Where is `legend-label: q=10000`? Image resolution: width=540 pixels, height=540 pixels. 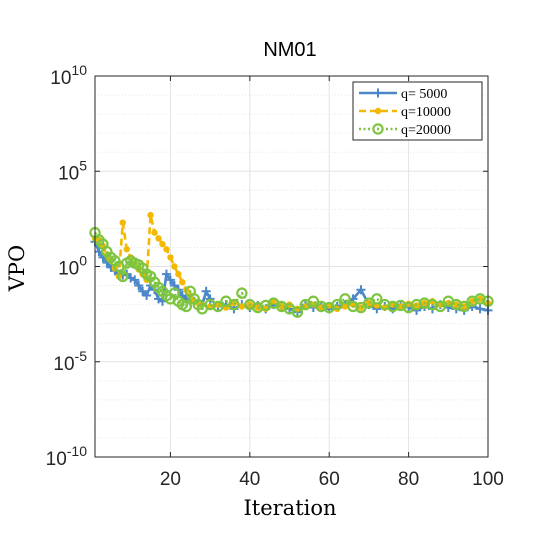 legend-label: q=10000 is located at coordinates (426, 112).